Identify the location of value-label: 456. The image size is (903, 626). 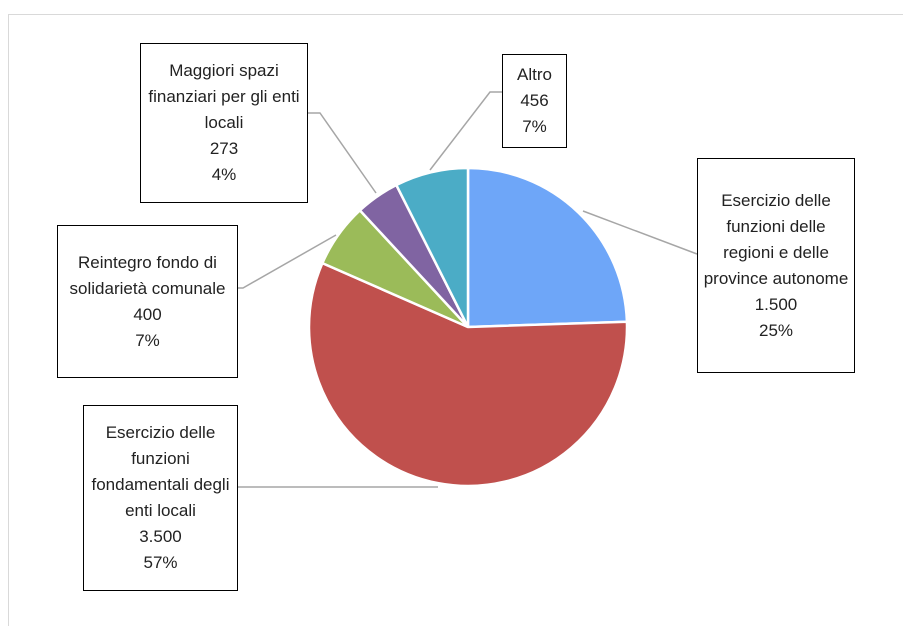
(534, 100).